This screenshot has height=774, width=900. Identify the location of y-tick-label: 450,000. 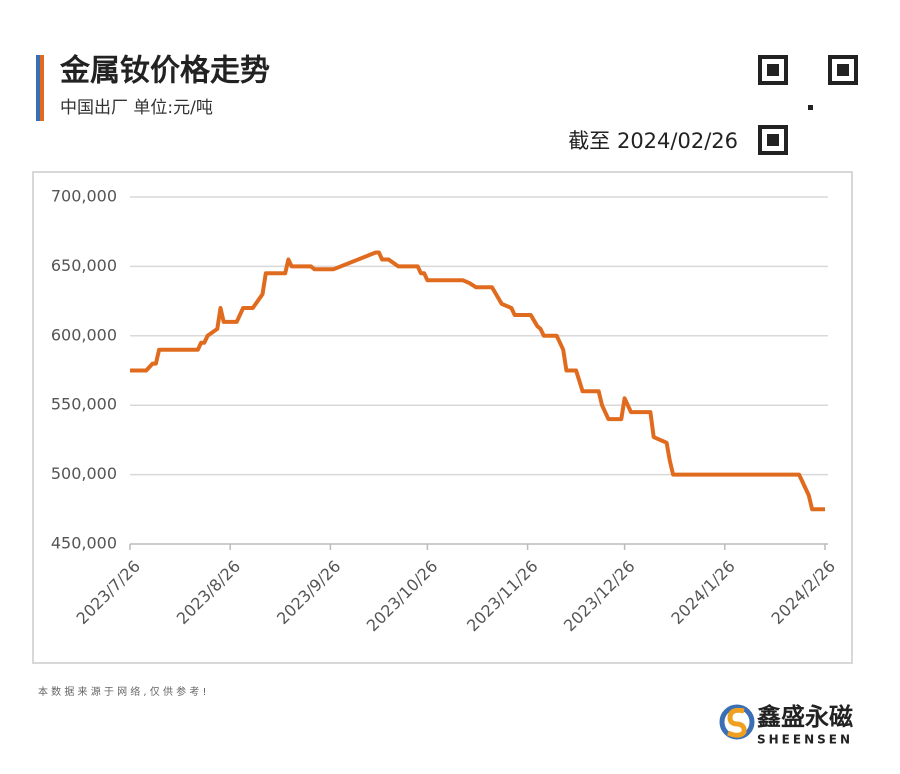
(84, 543).